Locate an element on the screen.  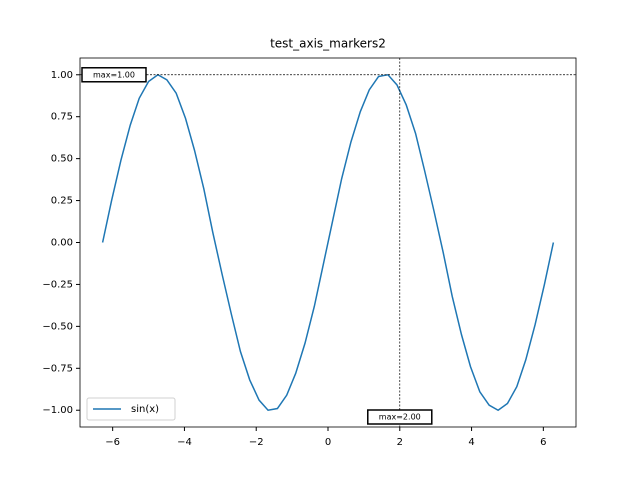
legend-label: sin(x) is located at coordinates (145, 409).